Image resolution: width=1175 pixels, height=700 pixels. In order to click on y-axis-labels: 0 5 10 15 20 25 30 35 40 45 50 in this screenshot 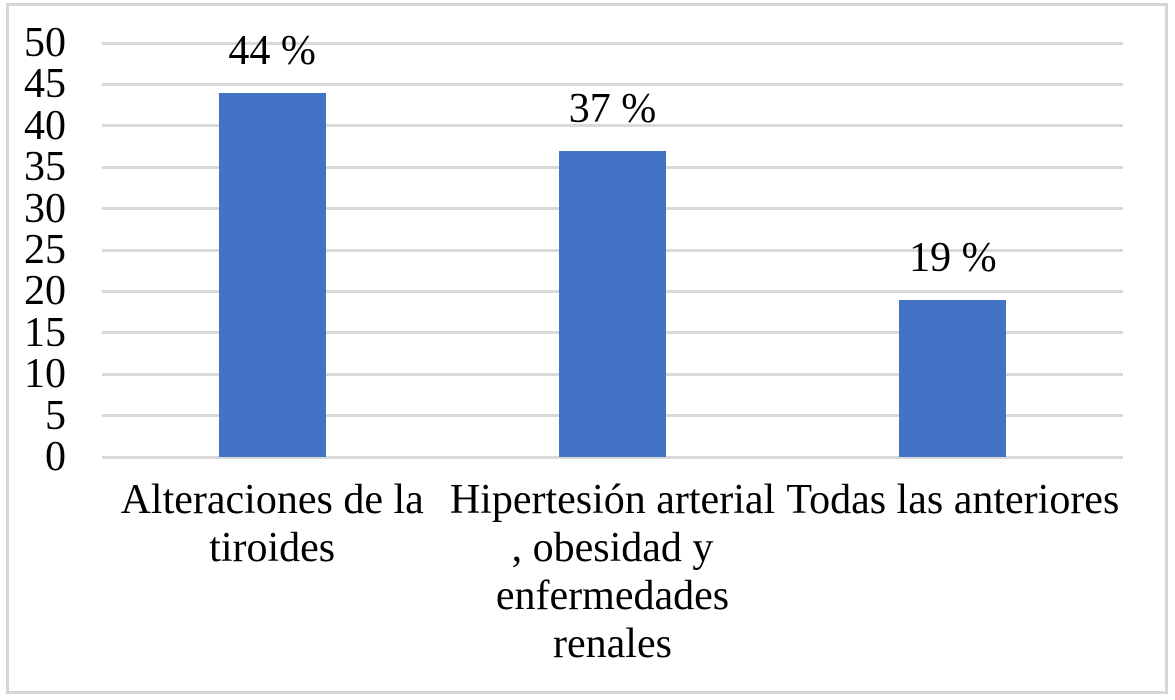, I will do `click(33, 250)`.